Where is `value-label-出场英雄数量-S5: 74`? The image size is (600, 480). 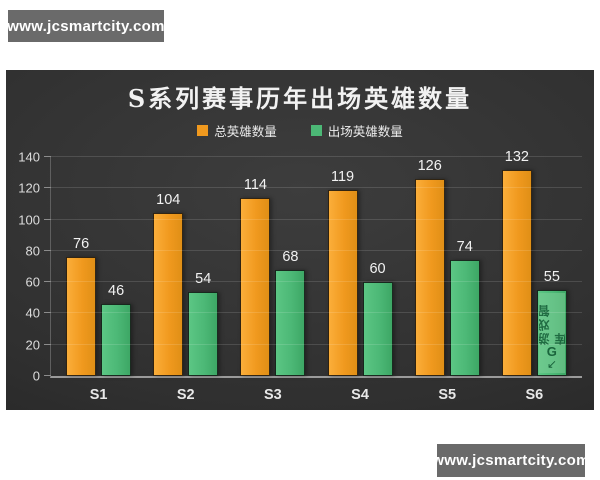
value-label-出场英雄数量-S5: 74 is located at coordinates (464, 247).